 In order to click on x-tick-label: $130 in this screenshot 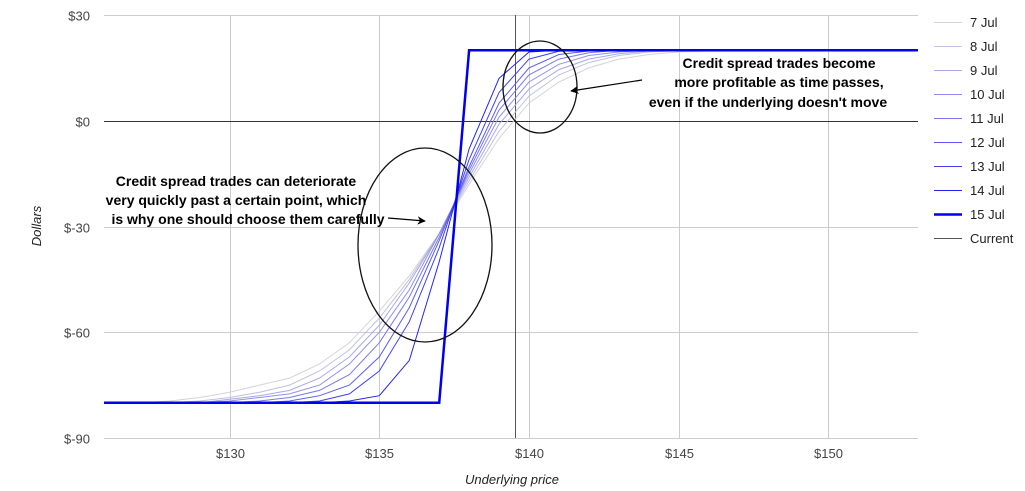, I will do `click(230, 453)`.